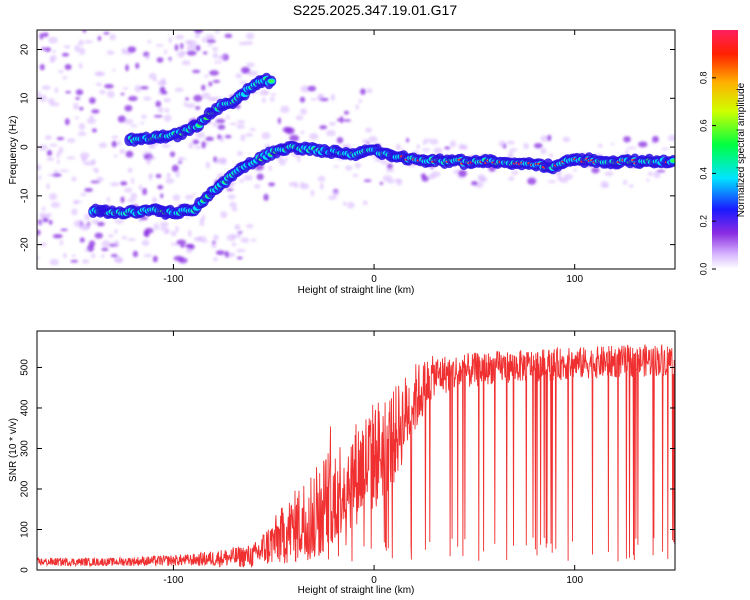  Describe the element at coordinates (13, 450) in the screenshot. I see `bottom-y-axis-label: SNR (10 * v/v)` at that location.